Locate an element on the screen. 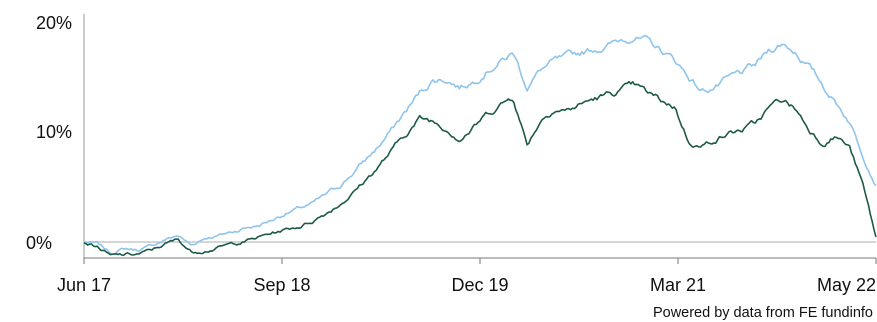  x-tick-marks is located at coordinates (480, 261).